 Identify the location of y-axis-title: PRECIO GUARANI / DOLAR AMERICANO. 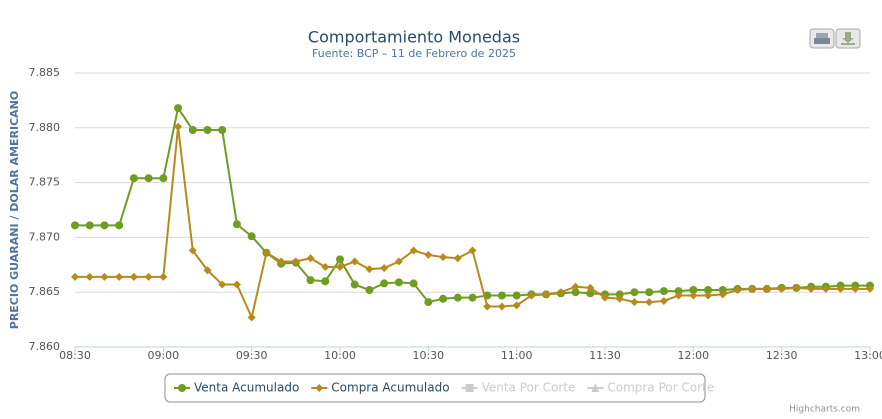
(14, 210).